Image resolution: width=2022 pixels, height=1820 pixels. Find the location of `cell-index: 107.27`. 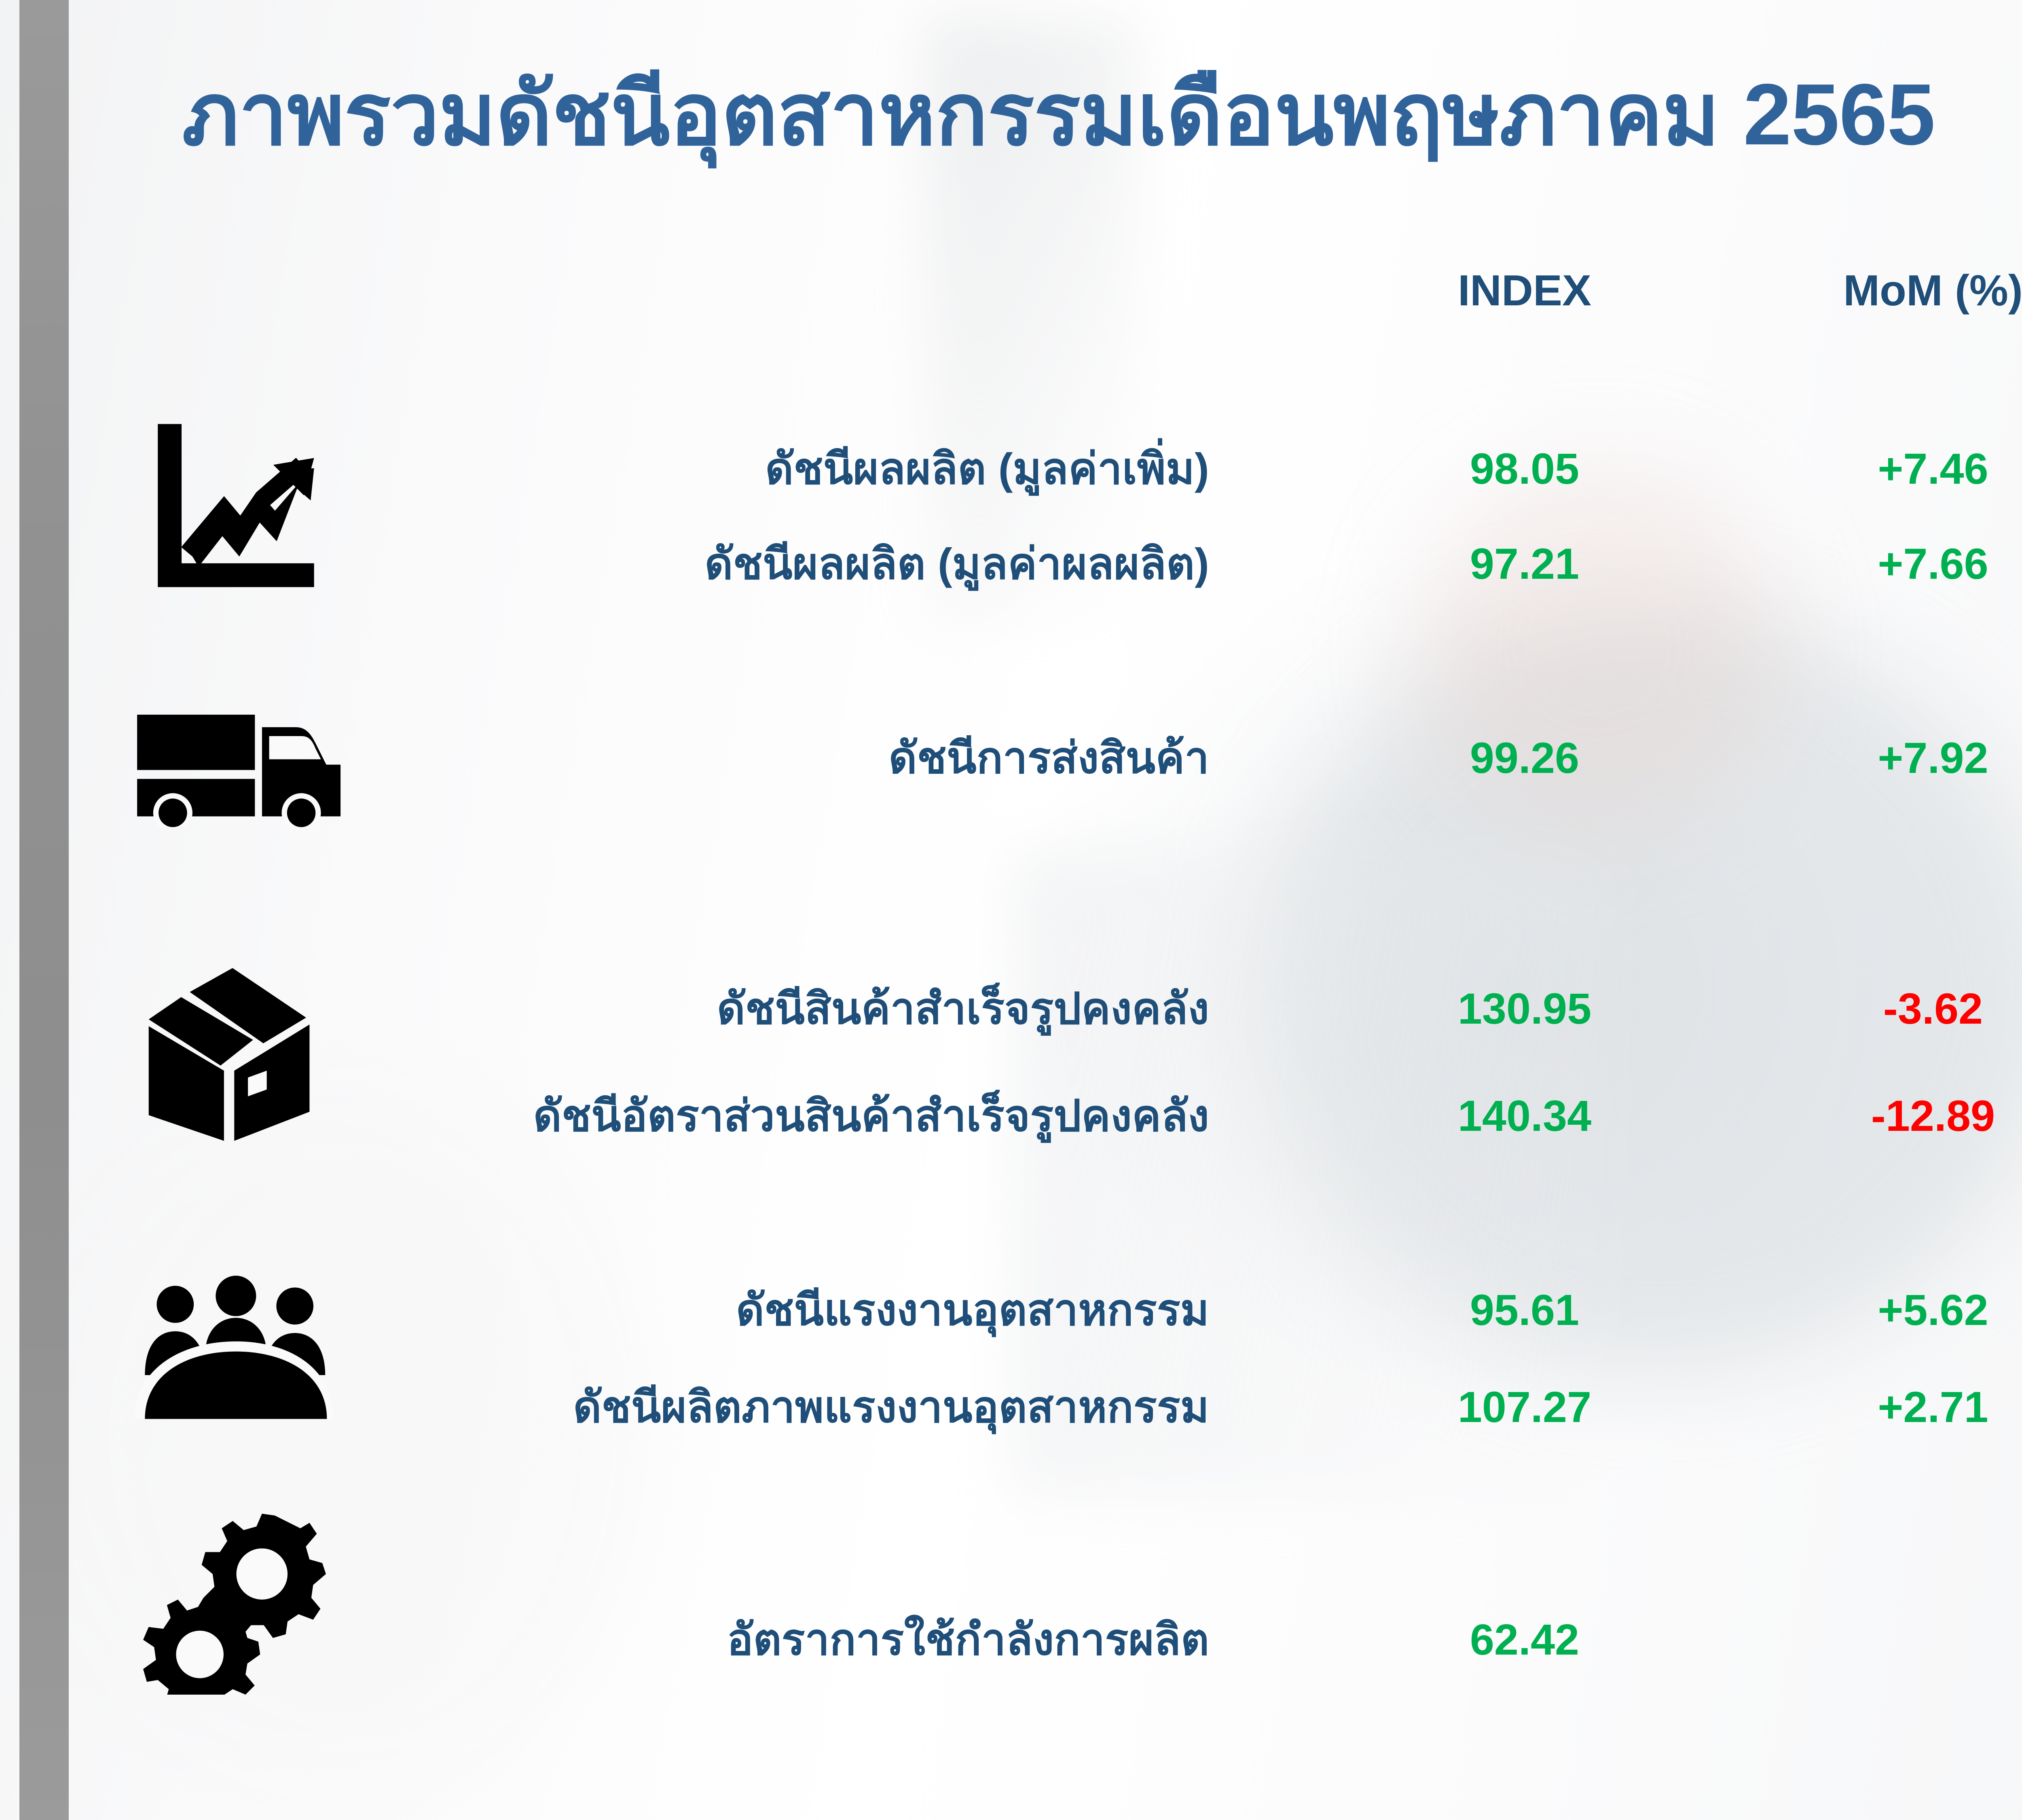

cell-index: 107.27 is located at coordinates (1524, 1406).